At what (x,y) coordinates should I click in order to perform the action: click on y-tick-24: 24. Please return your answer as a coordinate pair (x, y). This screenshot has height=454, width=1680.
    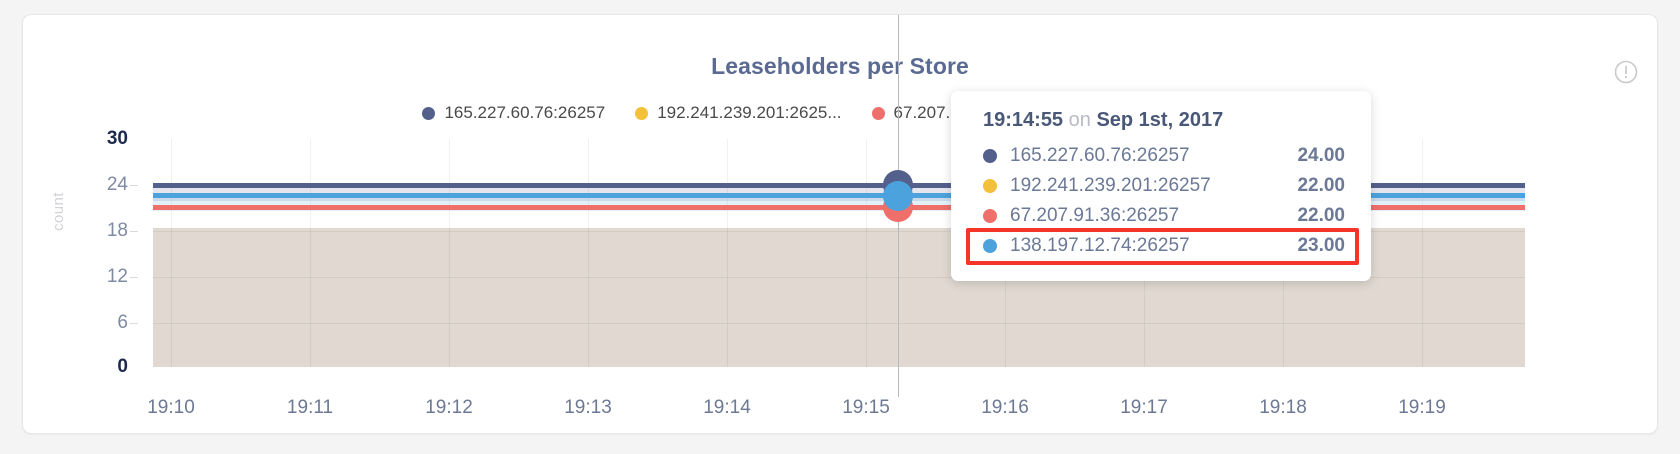
    Looking at the image, I should click on (117, 184).